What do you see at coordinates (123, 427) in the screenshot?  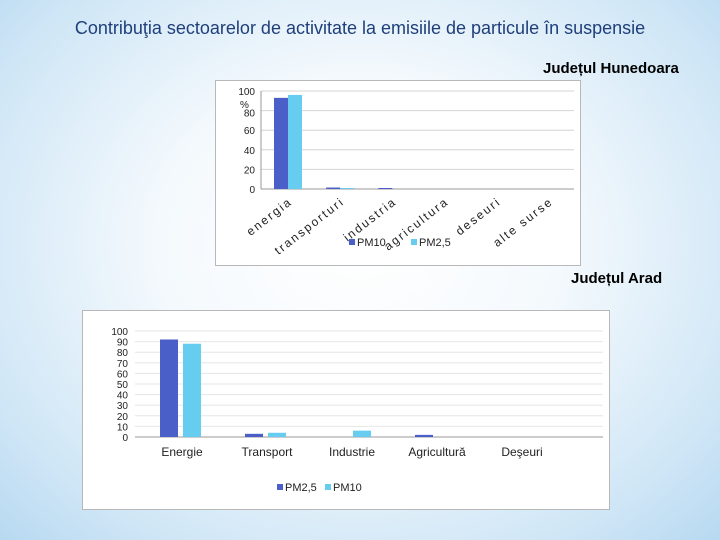 I see `chart2-ytick: 10` at bounding box center [123, 427].